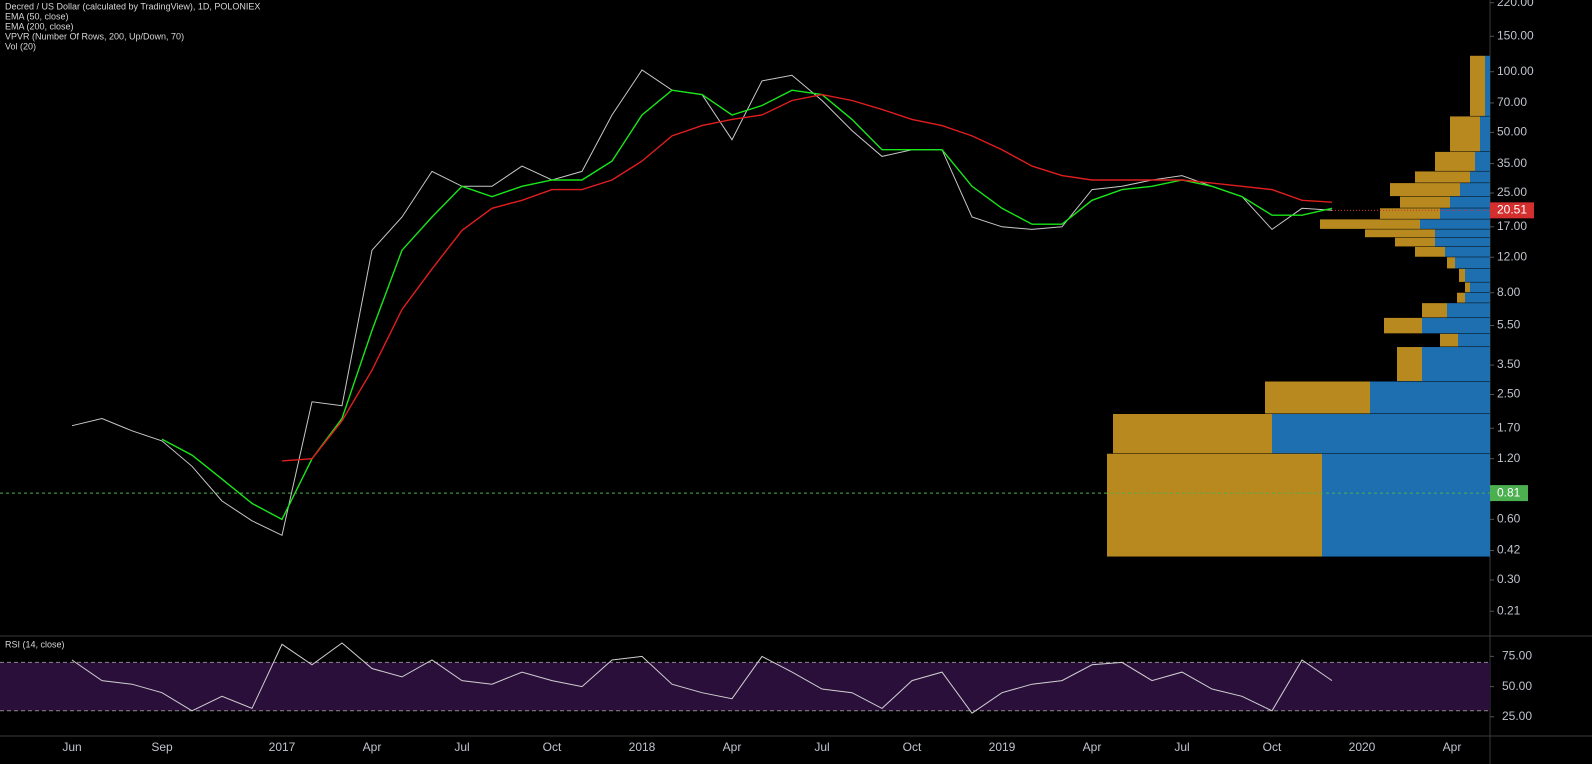 This screenshot has height=764, width=1592. Describe the element at coordinates (1509, 427) in the screenshot. I see `y-tick-label: 1.70` at that location.